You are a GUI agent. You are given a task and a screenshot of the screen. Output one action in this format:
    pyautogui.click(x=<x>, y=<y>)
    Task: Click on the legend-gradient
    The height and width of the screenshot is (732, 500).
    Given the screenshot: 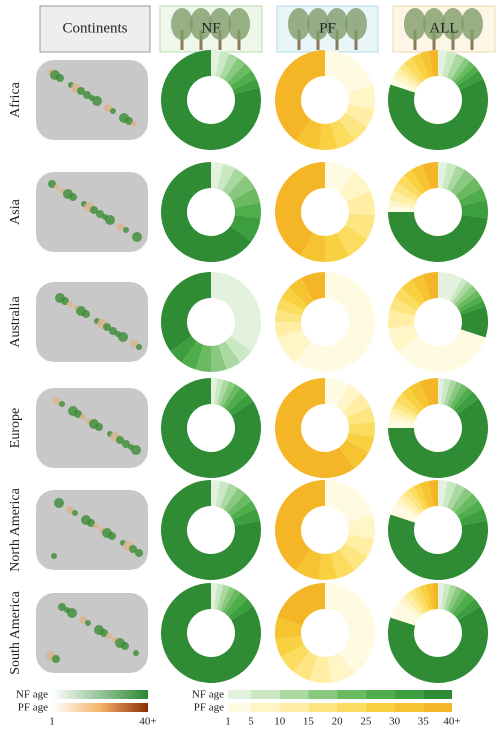 What is the action you would take?
    pyautogui.click(x=100, y=707)
    